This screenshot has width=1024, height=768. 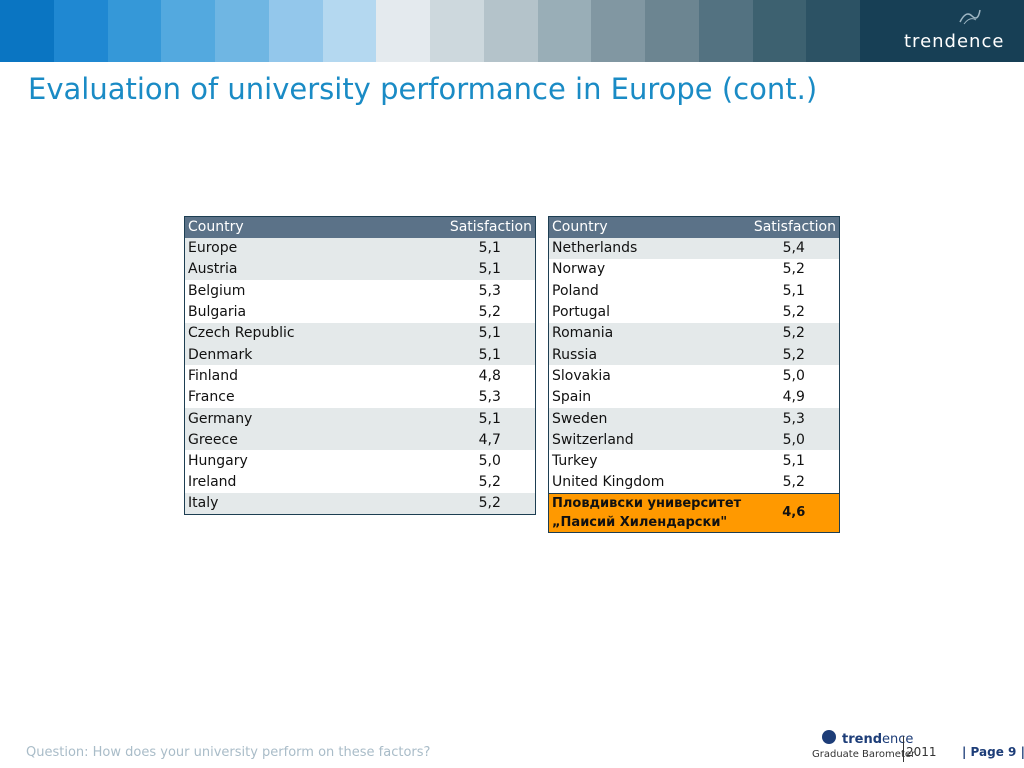 I want to click on country-cell: Austria, so click(x=314, y=269).